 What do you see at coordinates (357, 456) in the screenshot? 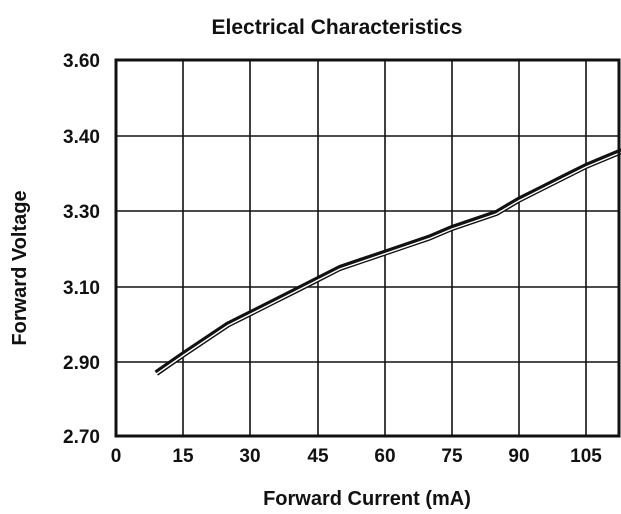
I see `x-tick-labels: 0 15 30 45 60 75 90 105` at bounding box center [357, 456].